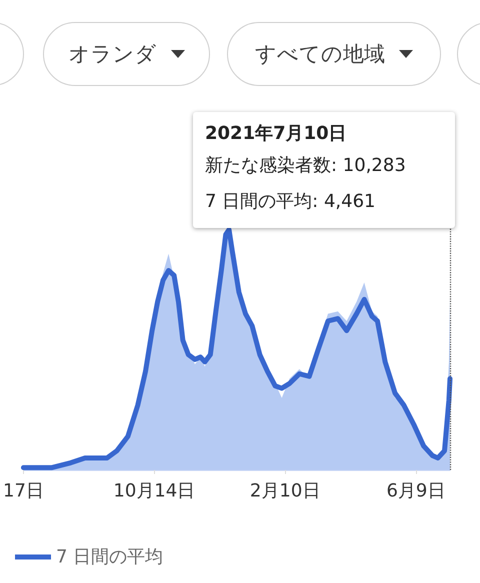 The height and width of the screenshot is (583, 480). What do you see at coordinates (276, 134) in the screenshot?
I see `text: 2021年7月10日` at bounding box center [276, 134].